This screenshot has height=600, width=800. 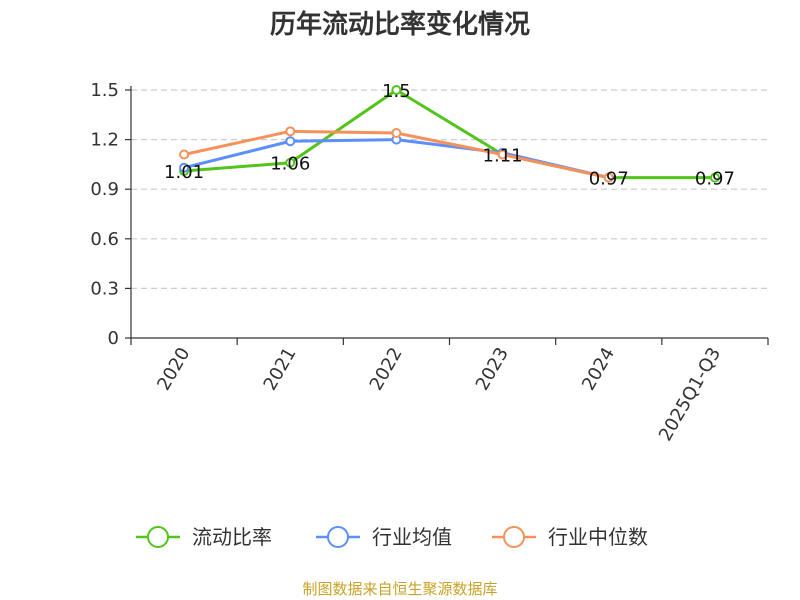 What do you see at coordinates (690, 394) in the screenshot?
I see `x-tick-label: 2025Q1-Q3` at bounding box center [690, 394].